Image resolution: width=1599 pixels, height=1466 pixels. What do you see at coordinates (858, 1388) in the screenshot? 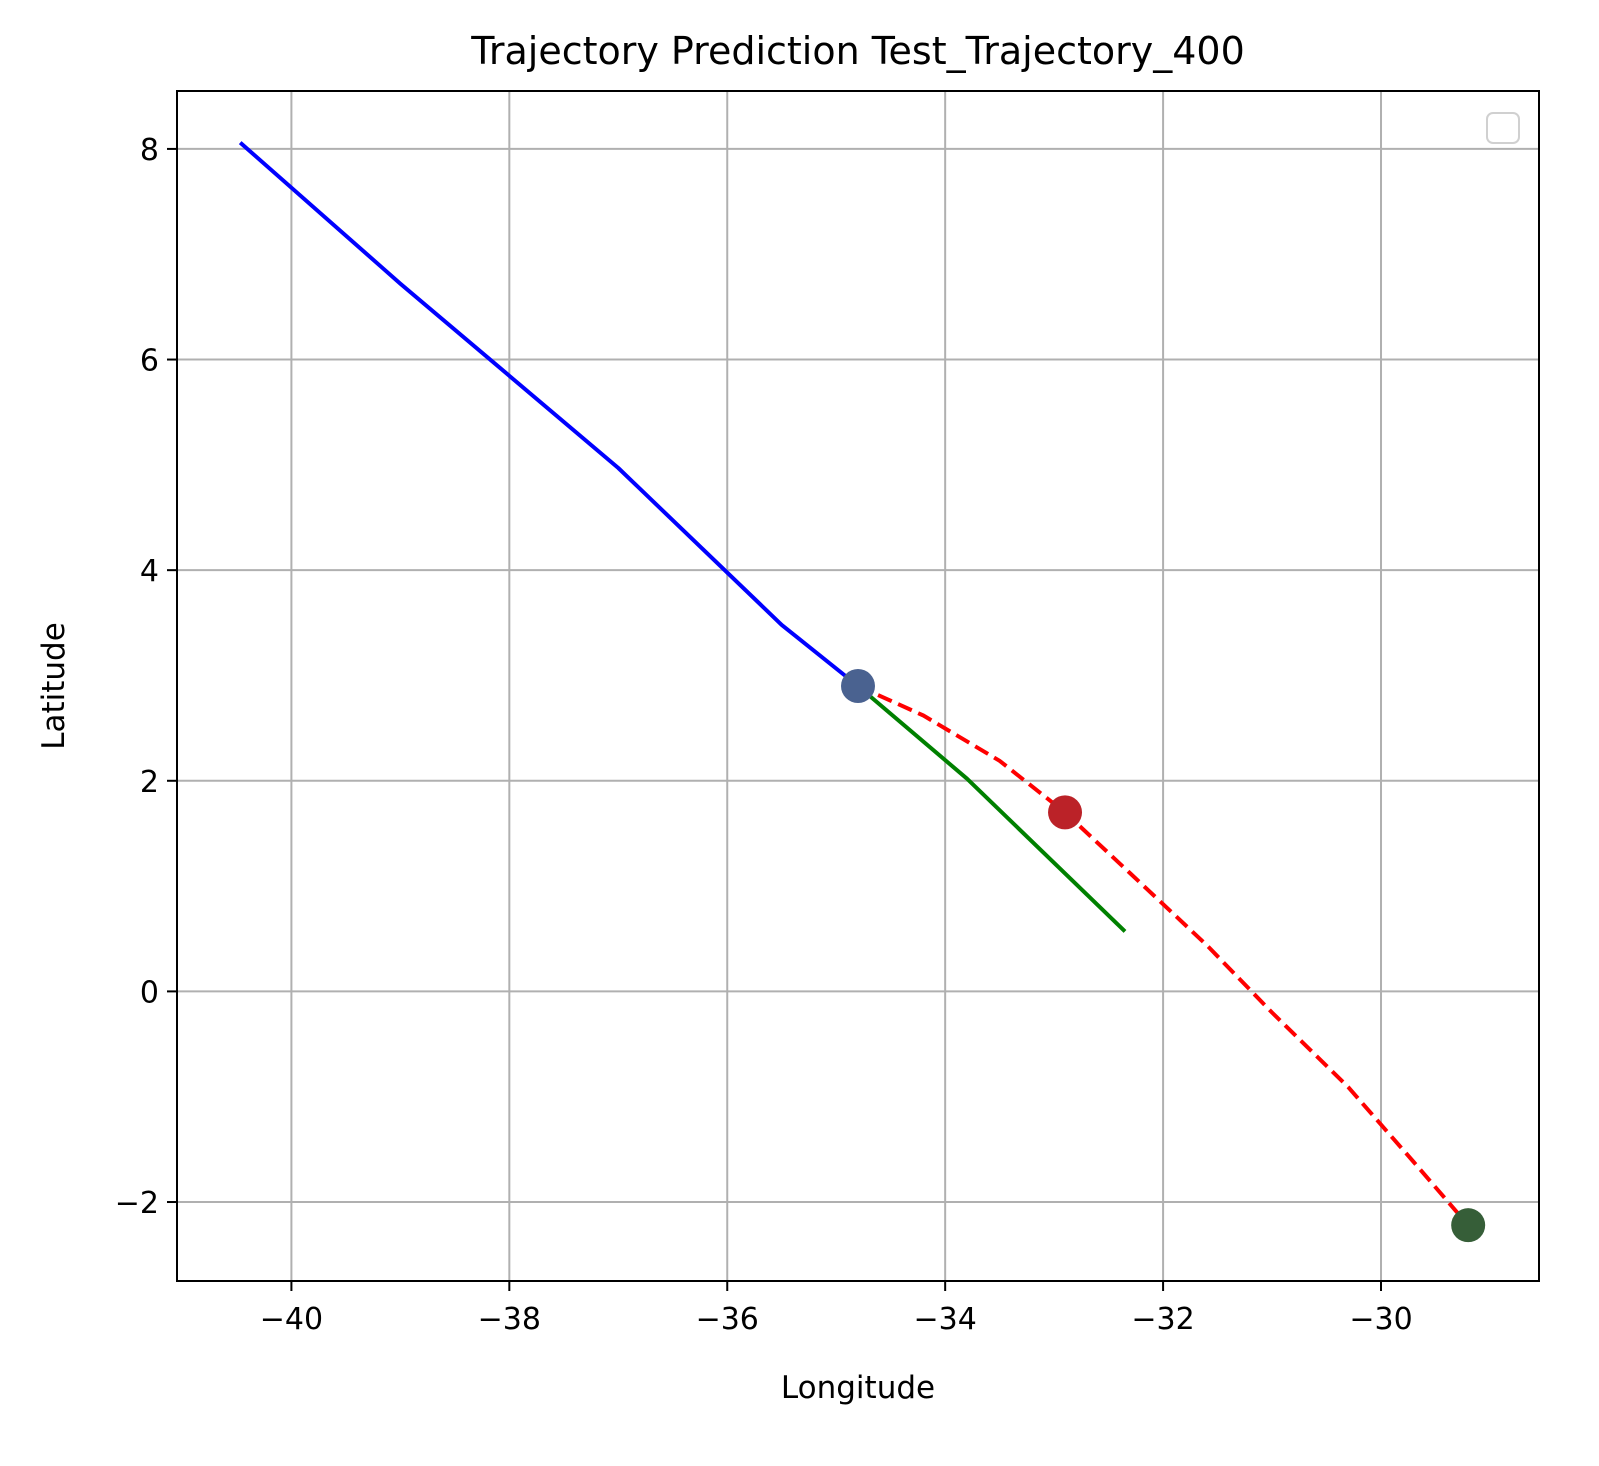
I see `x-axis-label: Longitude` at bounding box center [858, 1388].